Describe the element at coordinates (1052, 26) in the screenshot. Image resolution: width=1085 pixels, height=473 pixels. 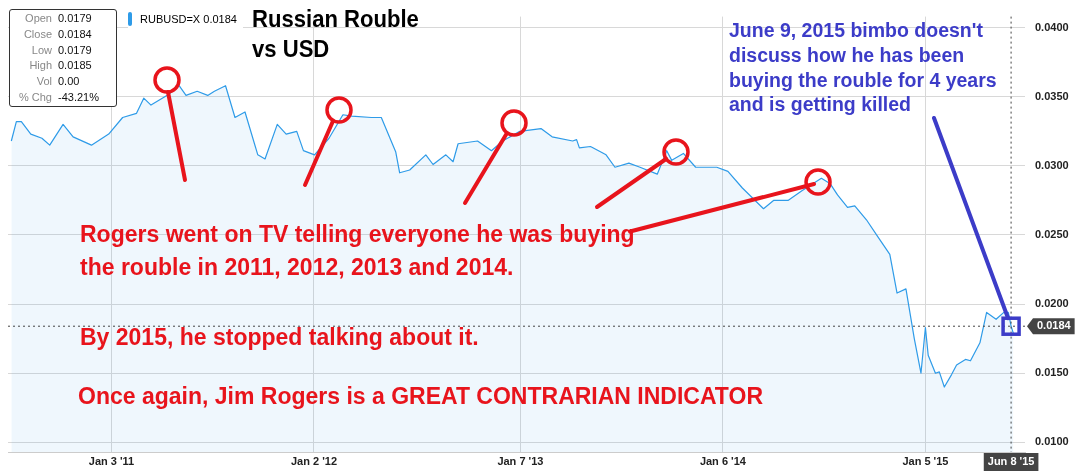
I see `y-tick-label: 0.0400` at that location.